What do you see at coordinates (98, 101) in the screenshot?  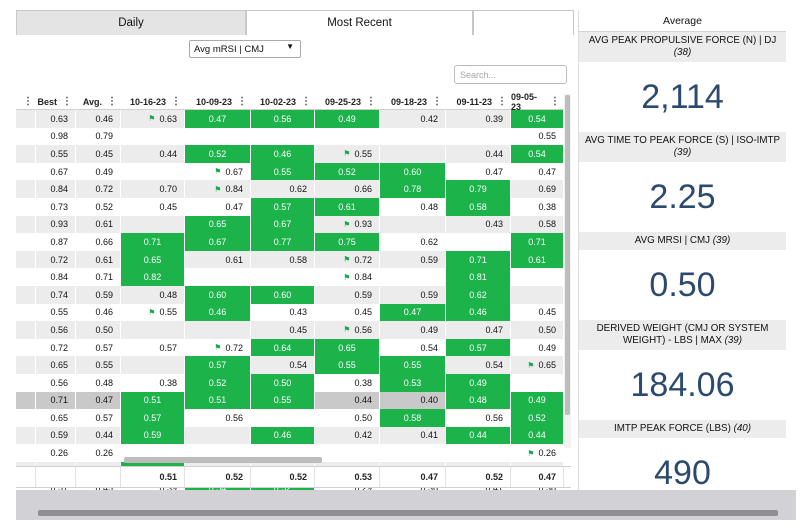 I see `column-header: Avg. ⋮` at bounding box center [98, 101].